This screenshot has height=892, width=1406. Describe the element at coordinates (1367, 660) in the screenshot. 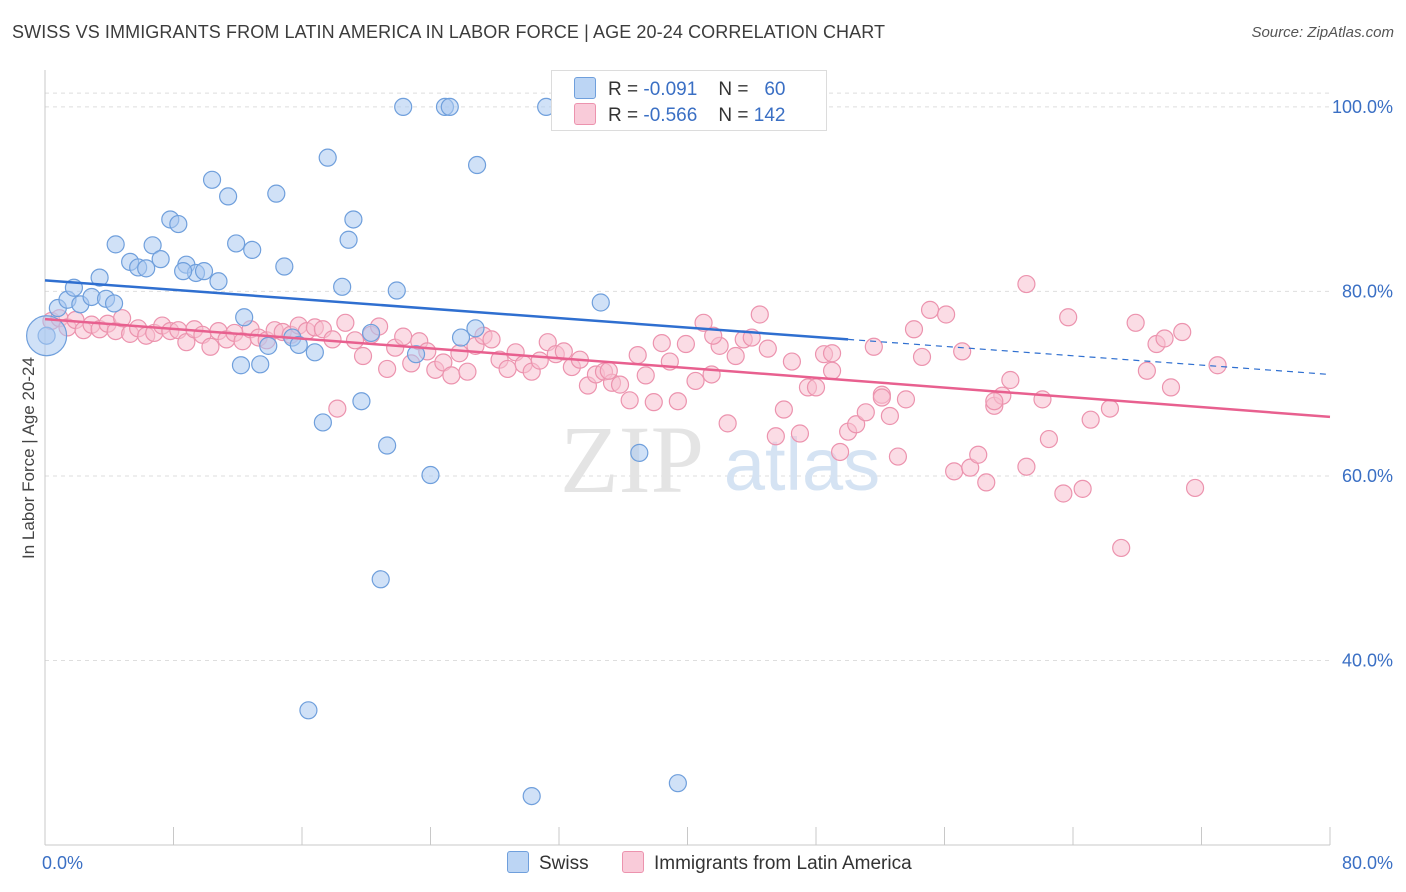

I see `y-tick-label: 40.0%` at that location.